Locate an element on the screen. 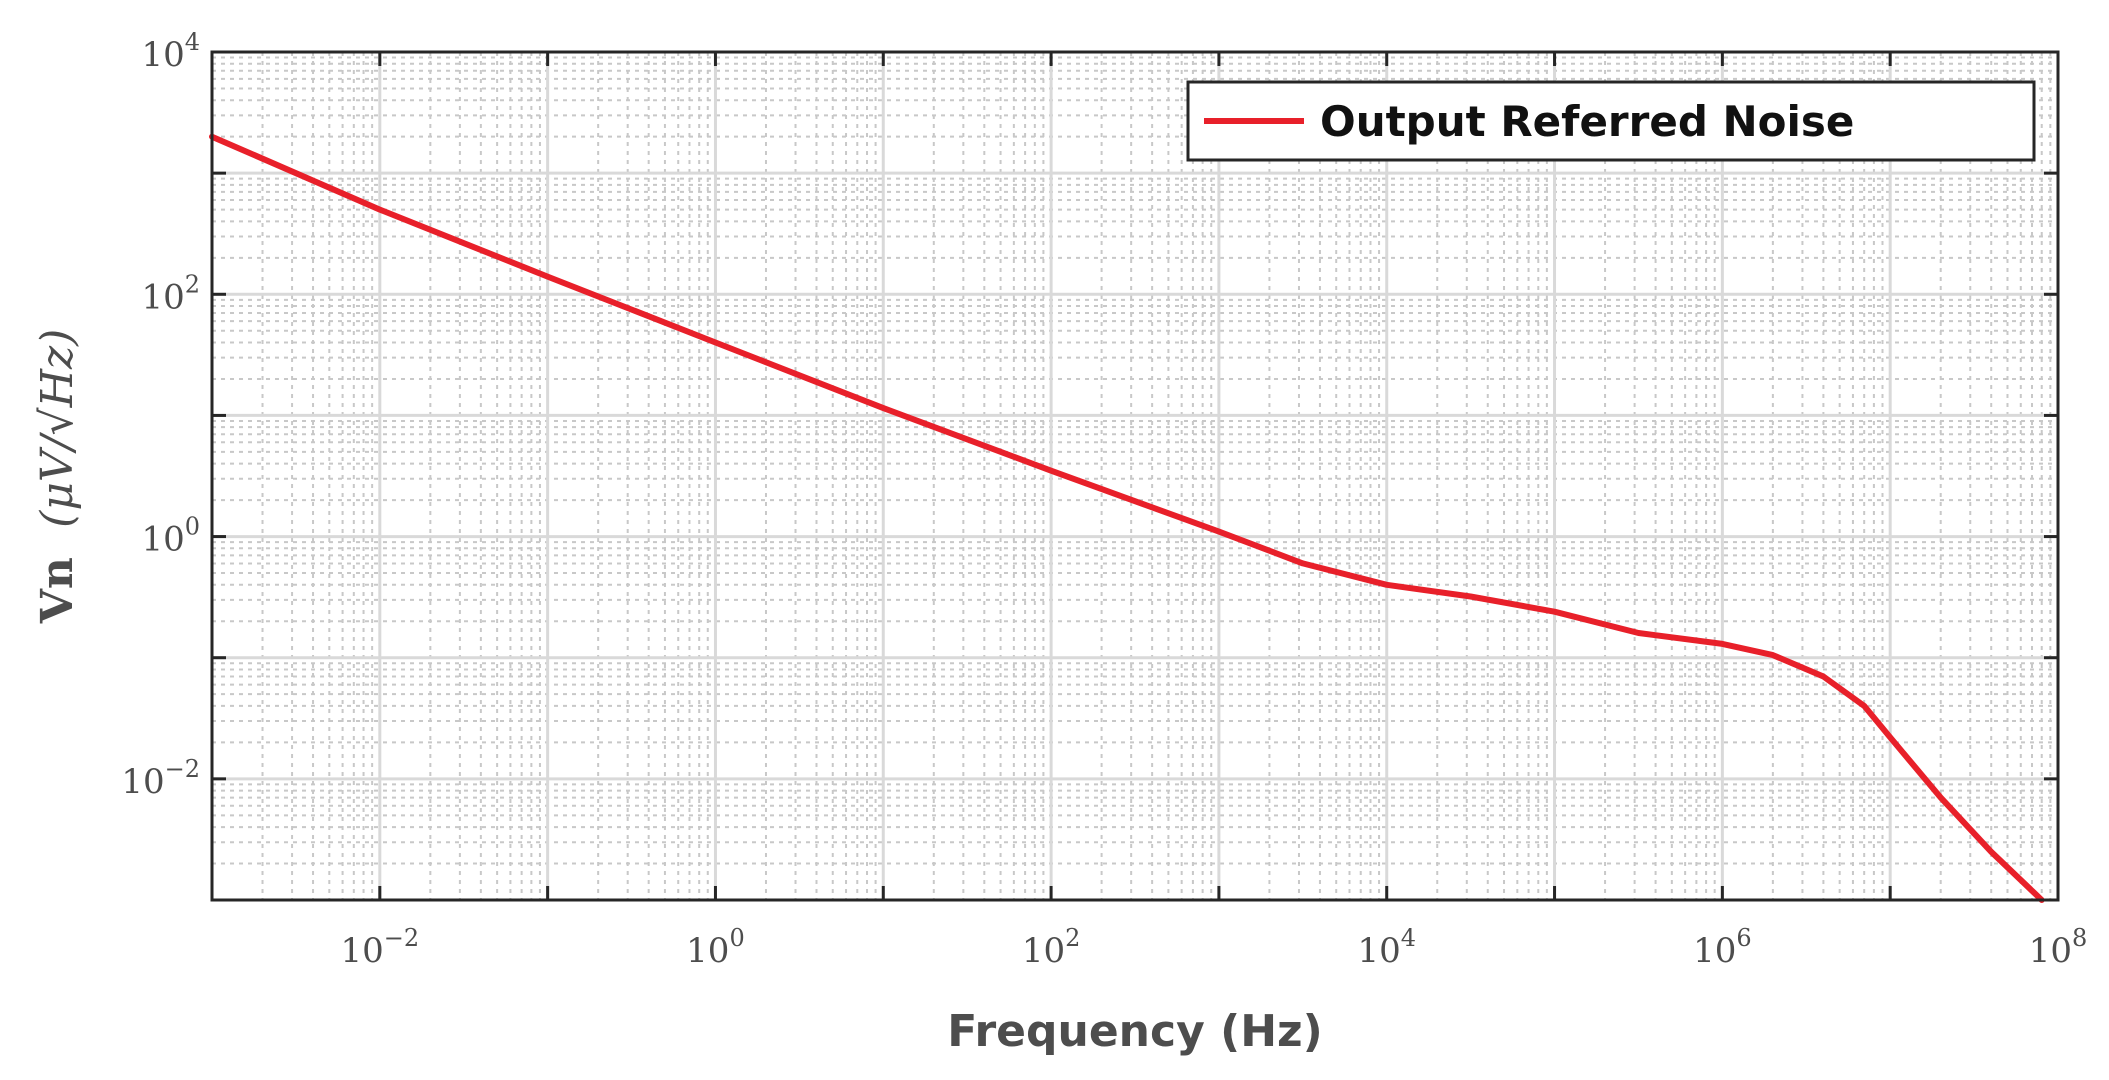 The width and height of the screenshot is (2109, 1080). y-tick-label: 10⁰ is located at coordinates (170, 536).